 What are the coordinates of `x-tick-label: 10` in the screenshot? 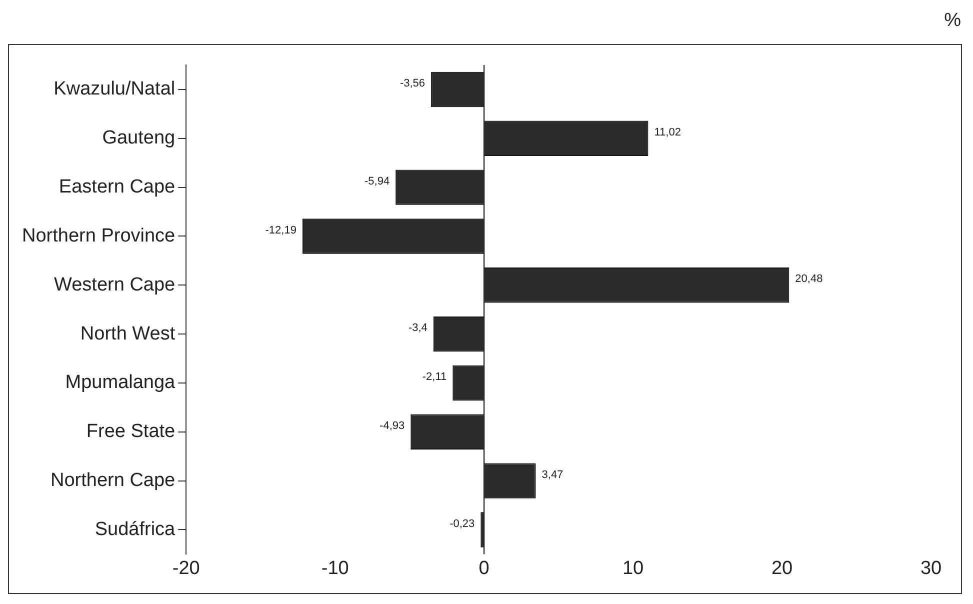 It's located at (633, 568).